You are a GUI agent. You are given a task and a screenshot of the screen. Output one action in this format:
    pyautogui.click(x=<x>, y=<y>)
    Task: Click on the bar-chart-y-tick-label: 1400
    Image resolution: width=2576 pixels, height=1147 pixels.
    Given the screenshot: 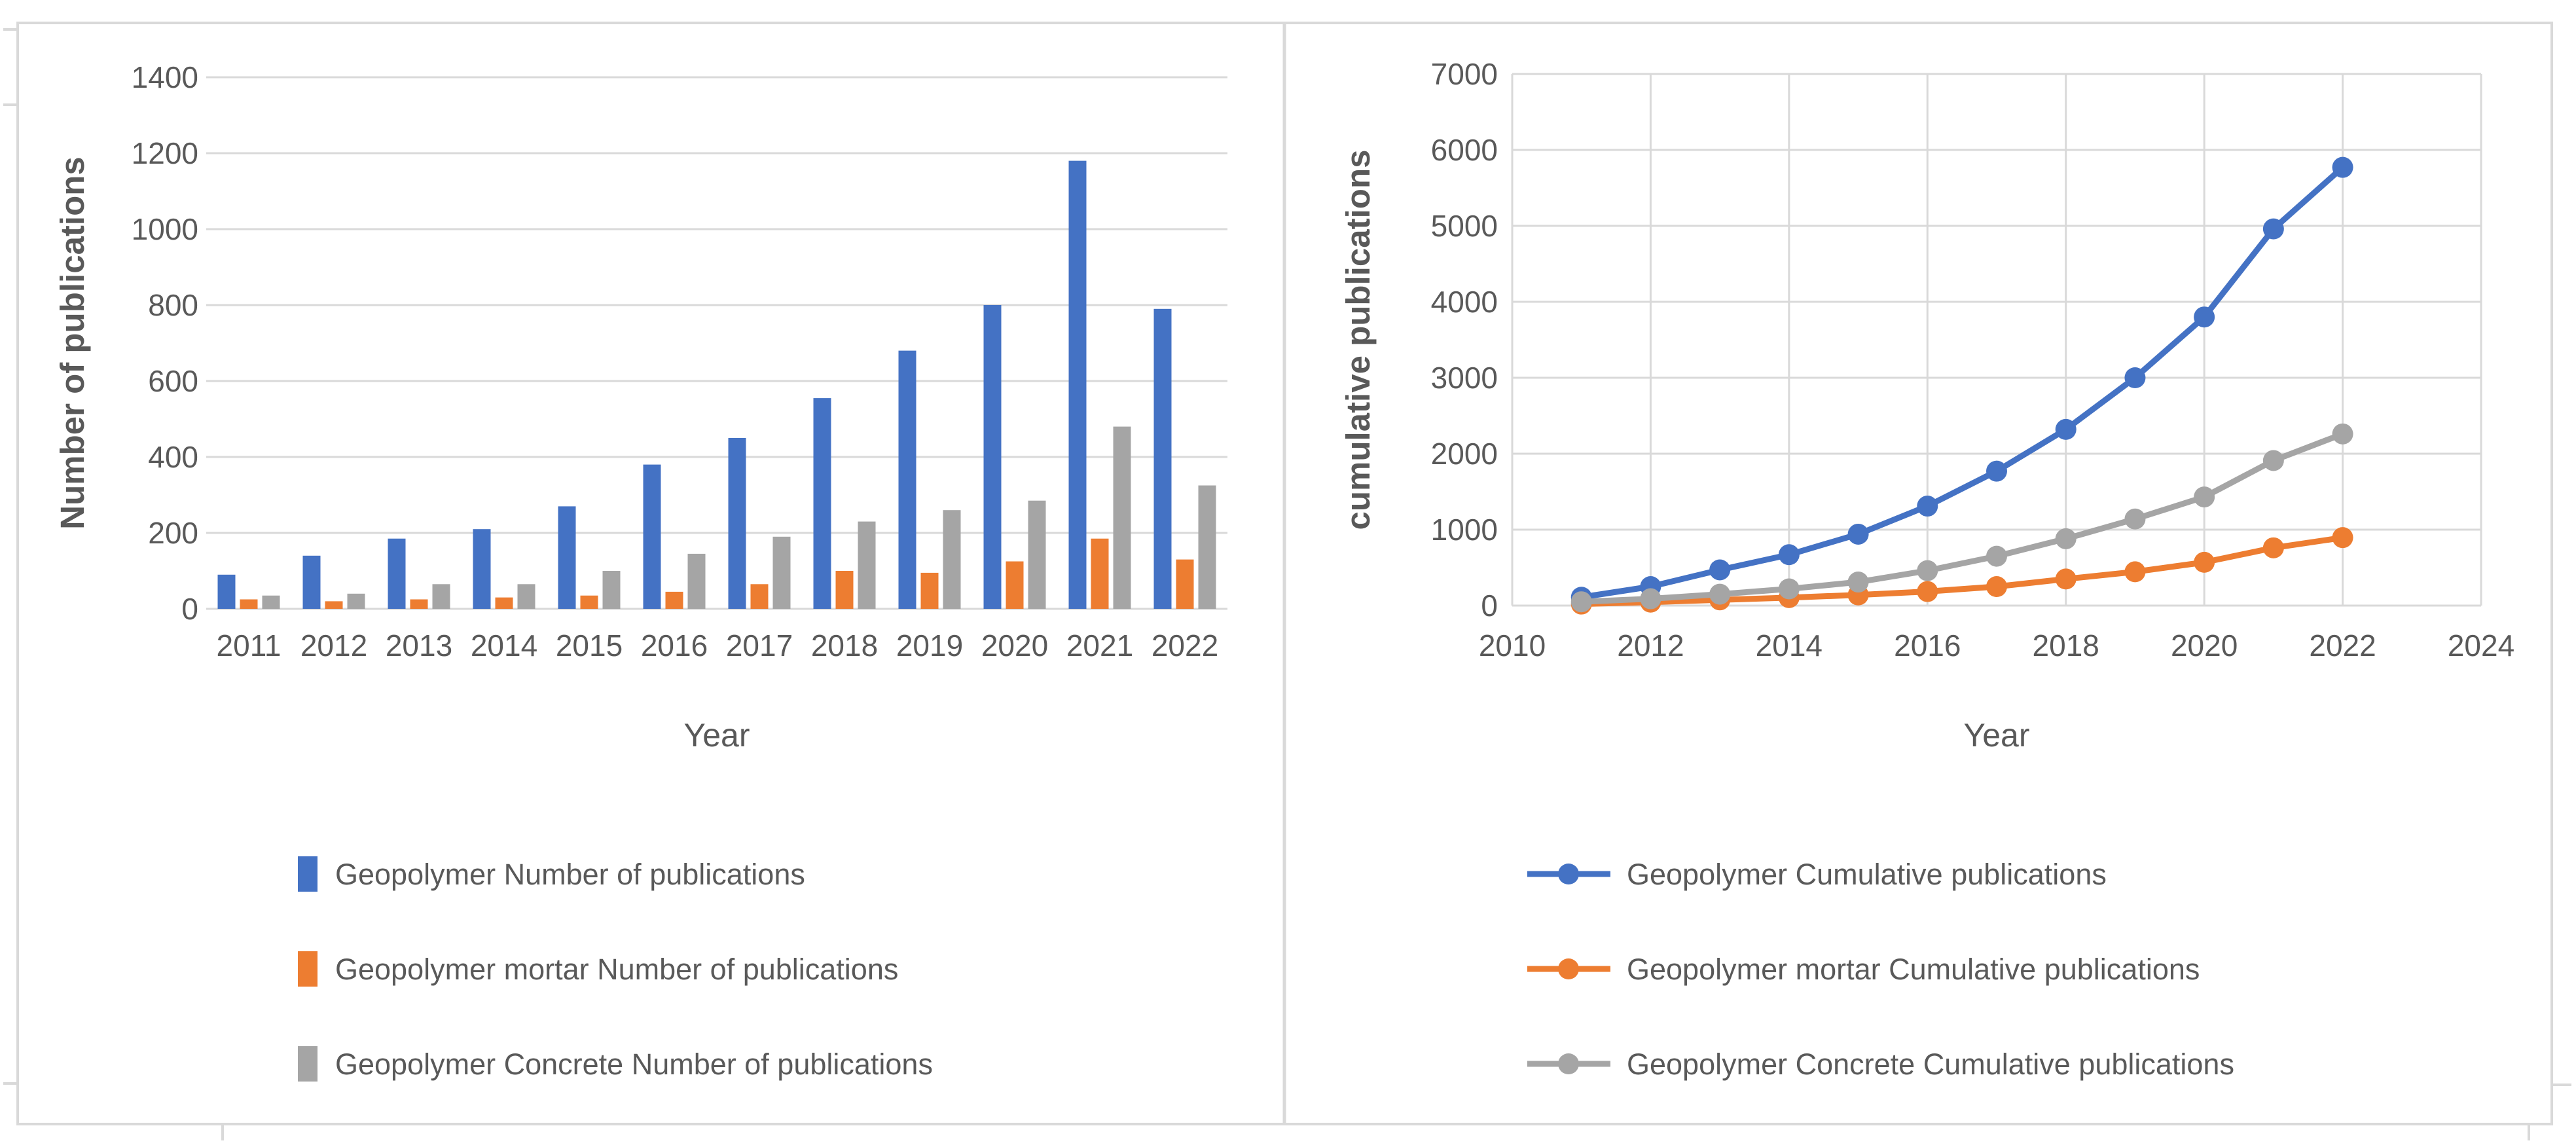 What is the action you would take?
    pyautogui.click(x=165, y=77)
    